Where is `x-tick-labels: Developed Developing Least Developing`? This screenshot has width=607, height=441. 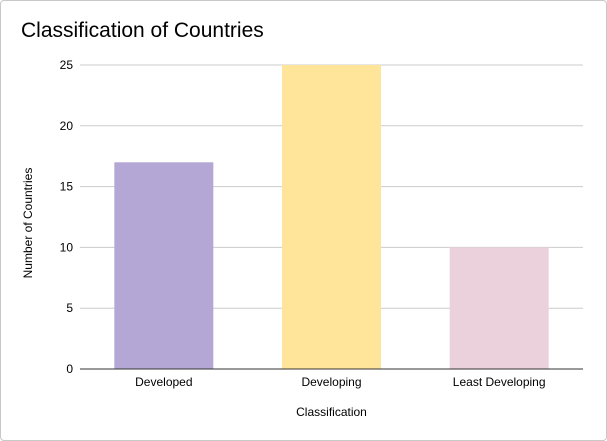
x-tick-labels: Developed Developing Least Developing is located at coordinates (340, 382).